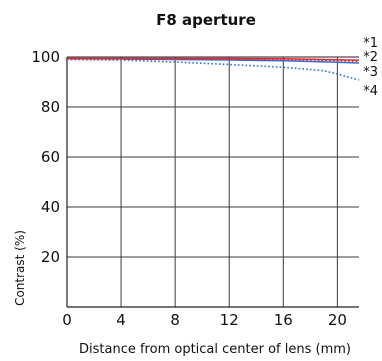  What do you see at coordinates (370, 91) in the screenshot?
I see `legend-label: *4` at bounding box center [370, 91].